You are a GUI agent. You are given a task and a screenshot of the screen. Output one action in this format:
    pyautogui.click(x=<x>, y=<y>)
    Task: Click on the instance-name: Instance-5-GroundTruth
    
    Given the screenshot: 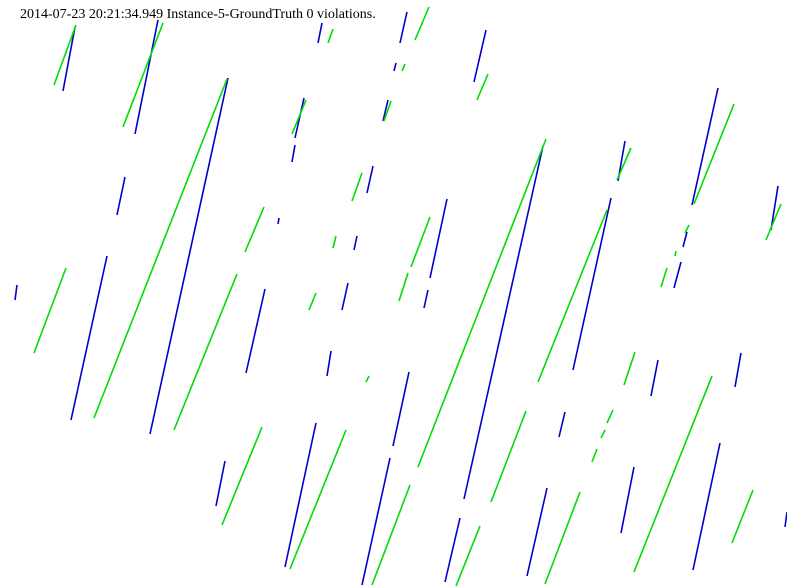 What is the action you would take?
    pyautogui.click(x=234, y=14)
    